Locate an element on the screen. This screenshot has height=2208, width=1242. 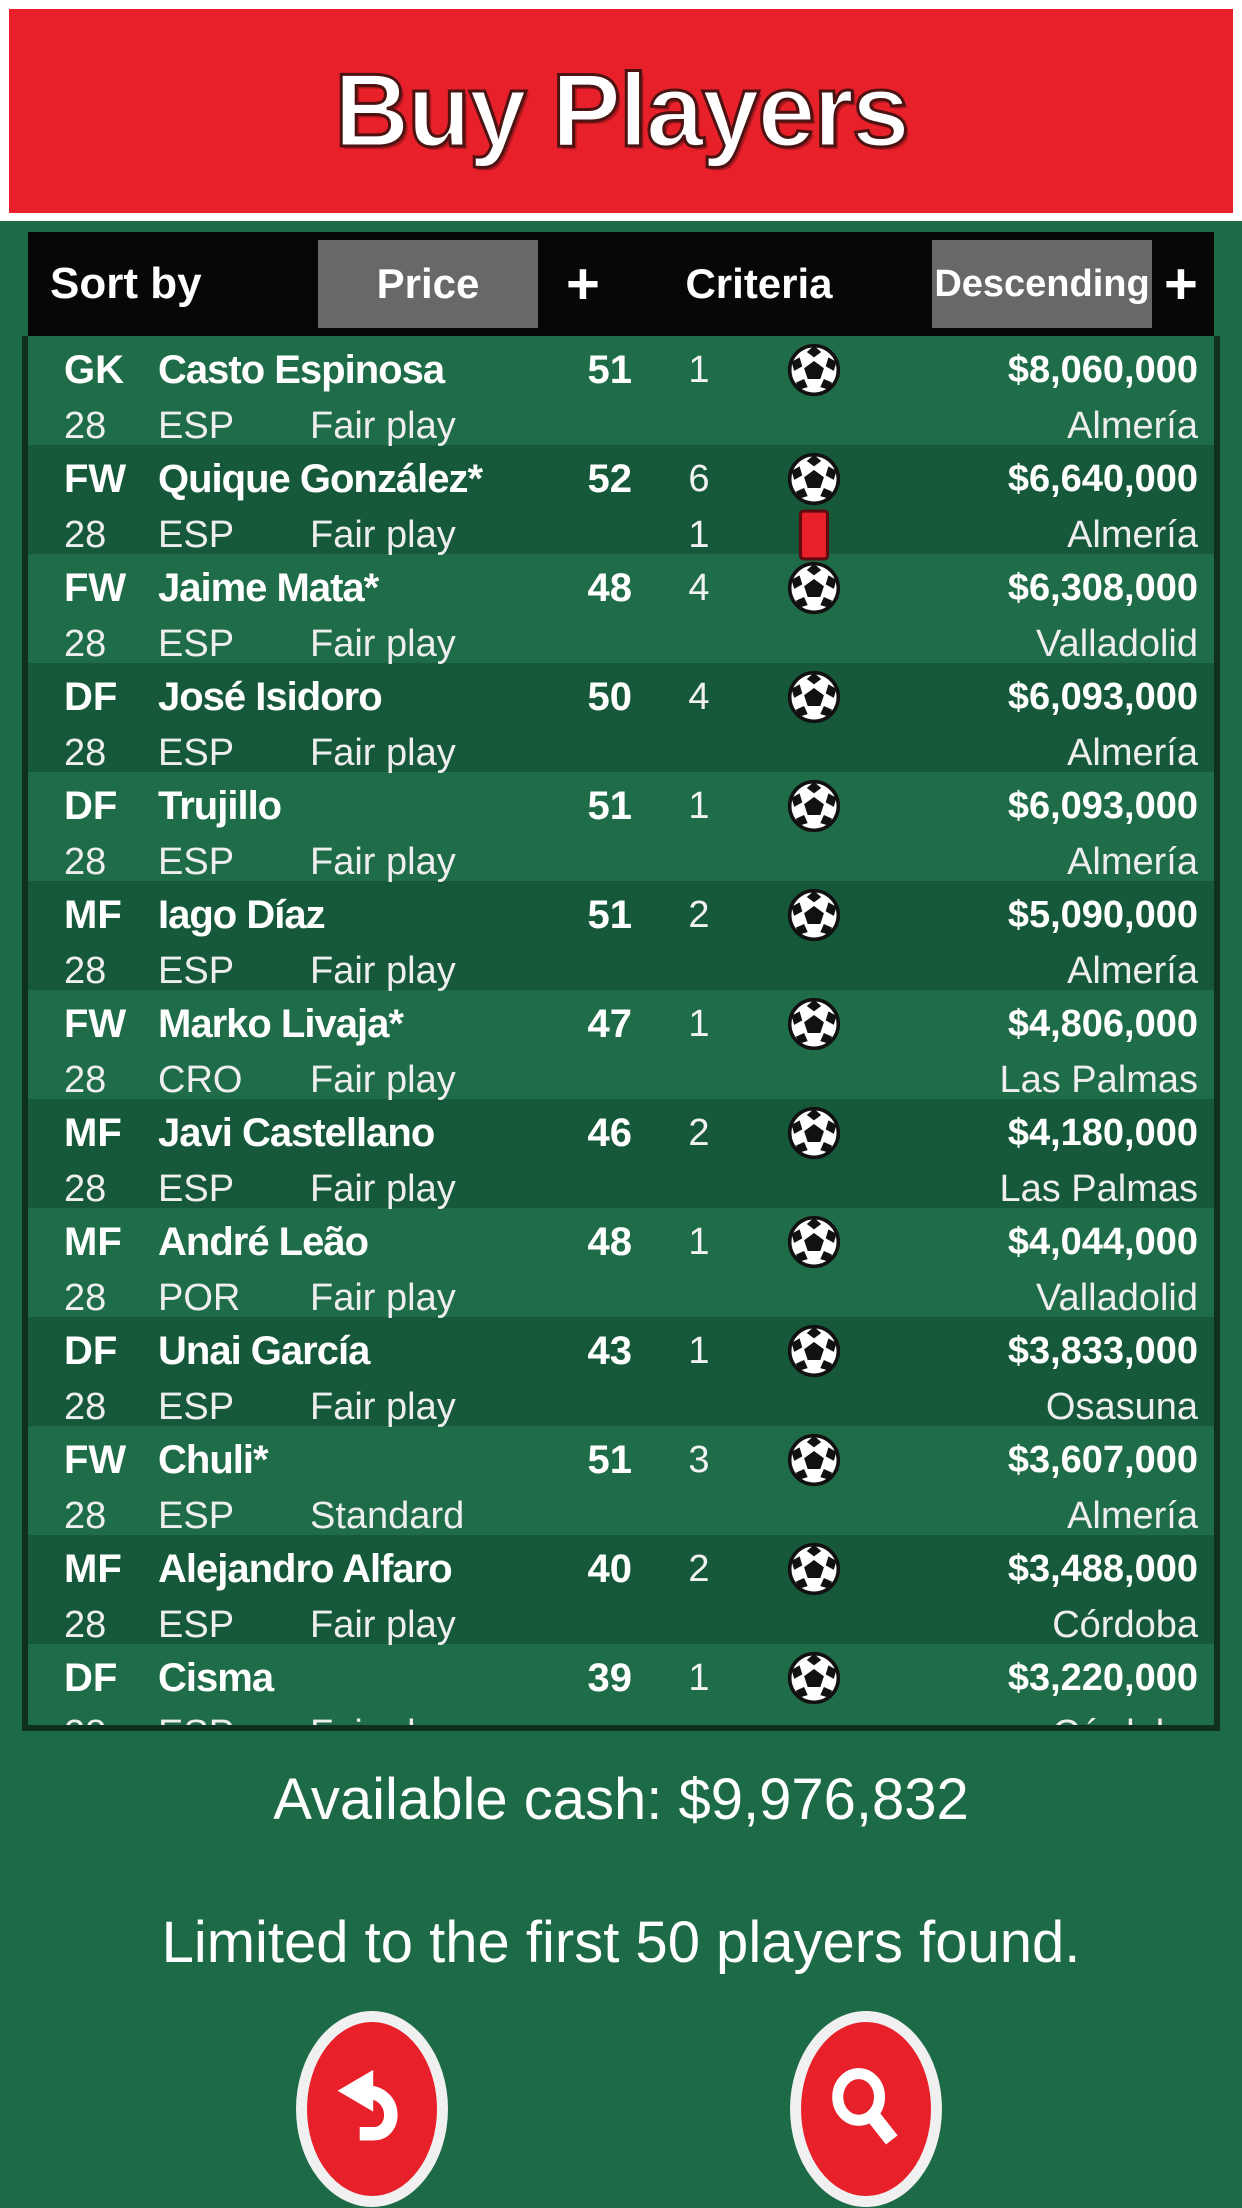
player-row: FW Marko Livaja* 47 1 $4,806,000 28 CRO is located at coordinates (621, 1045).